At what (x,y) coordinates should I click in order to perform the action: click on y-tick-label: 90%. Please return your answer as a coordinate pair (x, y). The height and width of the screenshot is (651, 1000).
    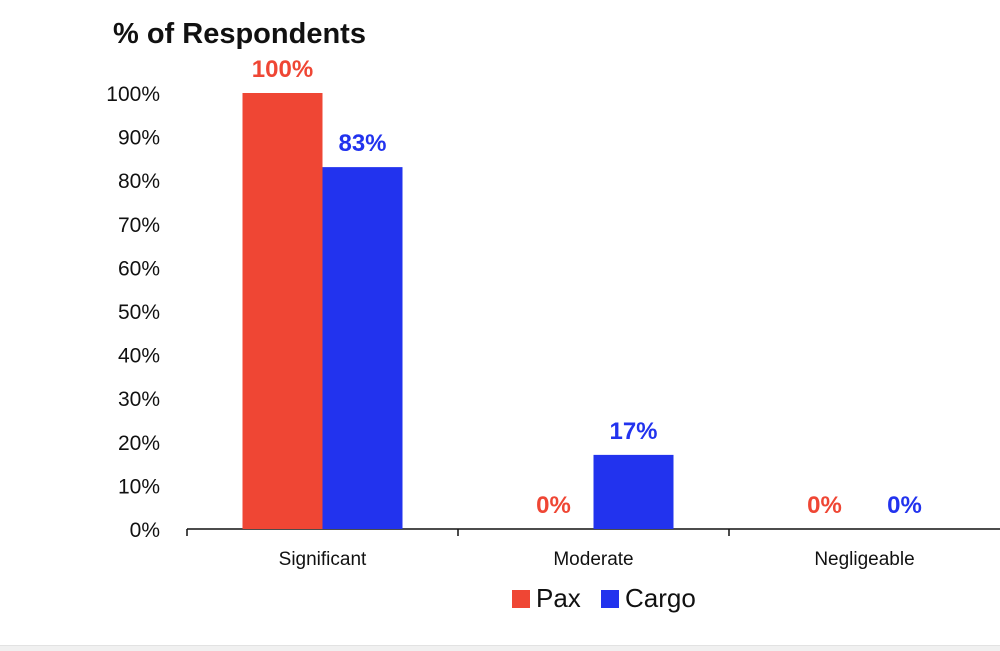
    Looking at the image, I should click on (139, 138).